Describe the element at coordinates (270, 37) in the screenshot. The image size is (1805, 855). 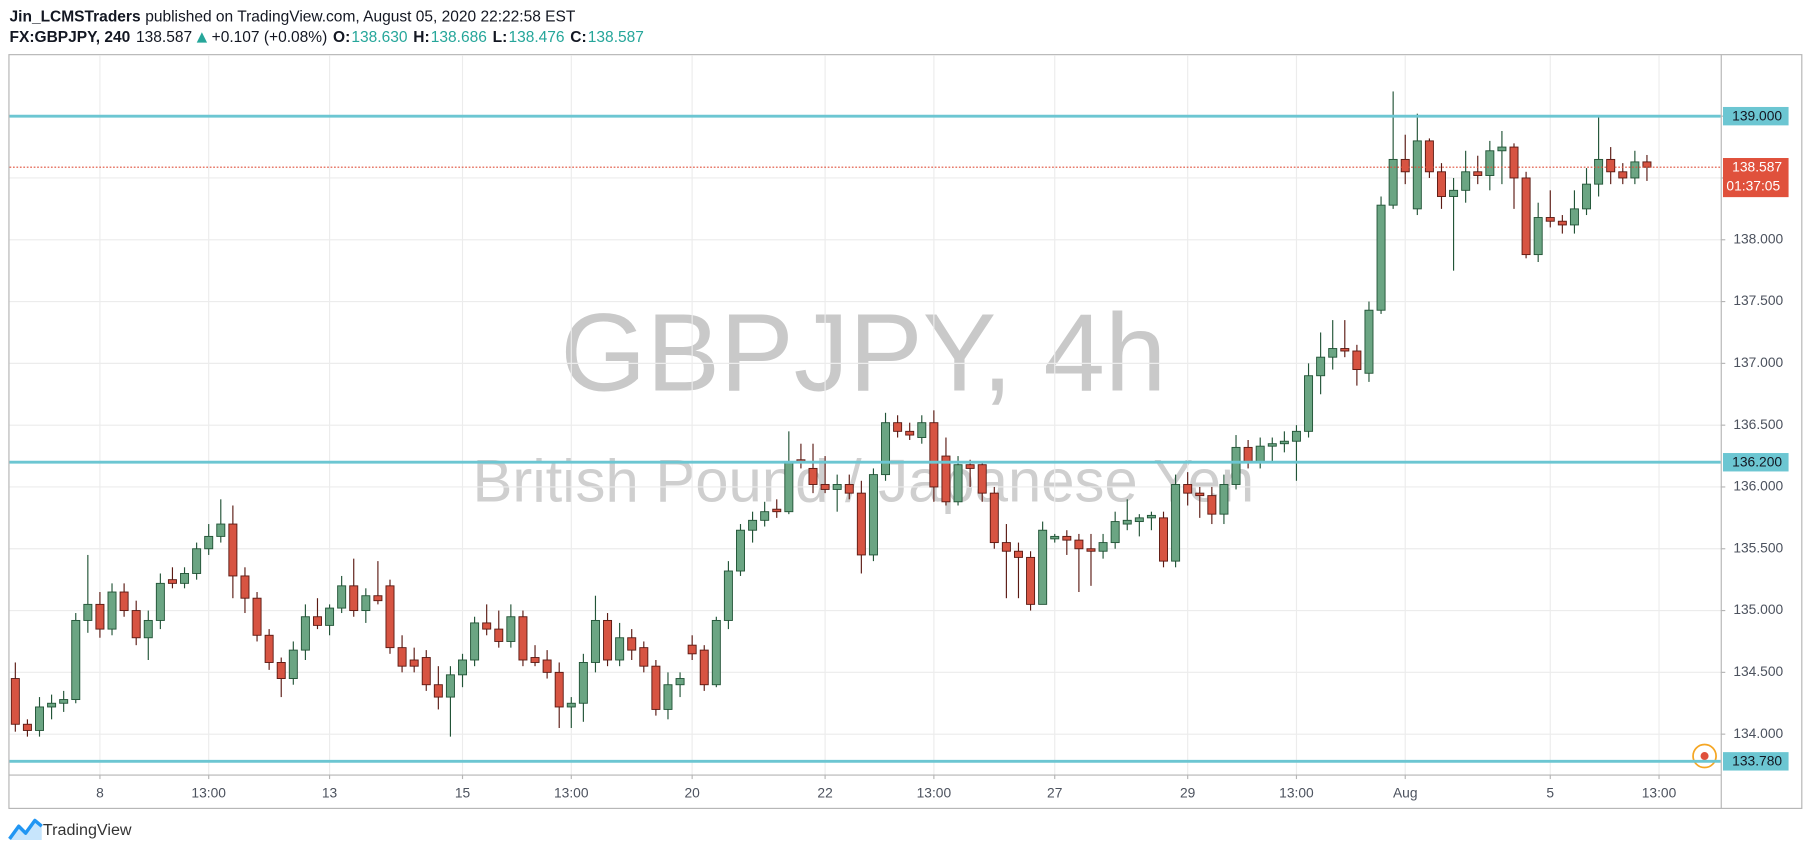
I see `change: +0.107 (+0.08%)` at that location.